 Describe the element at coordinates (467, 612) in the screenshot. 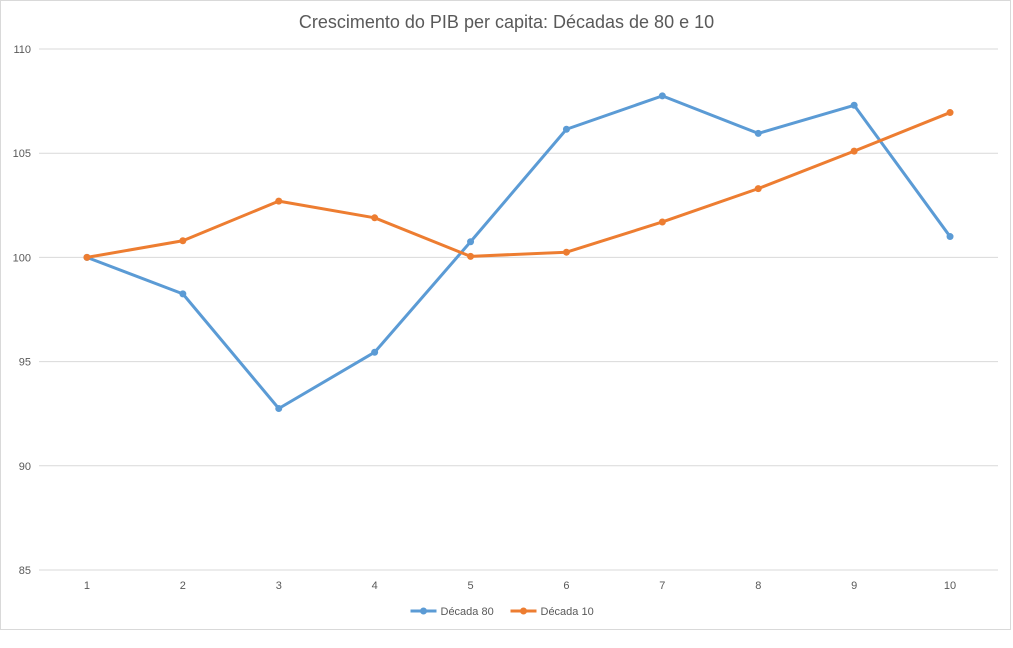

I see `legend-label: Década 80` at that location.